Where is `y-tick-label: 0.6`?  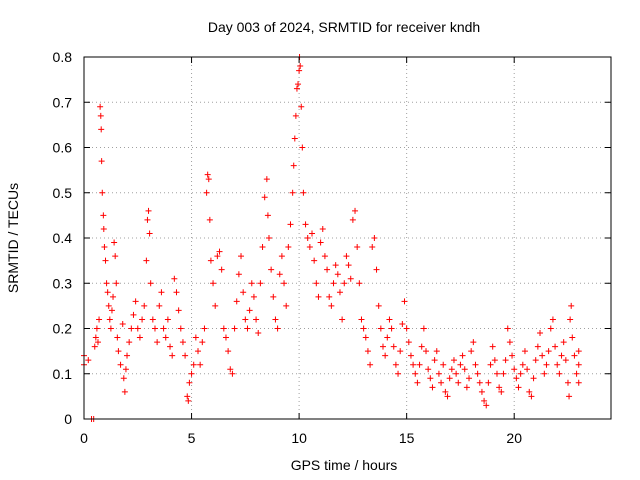
y-tick-label: 0.6 is located at coordinates (63, 148).